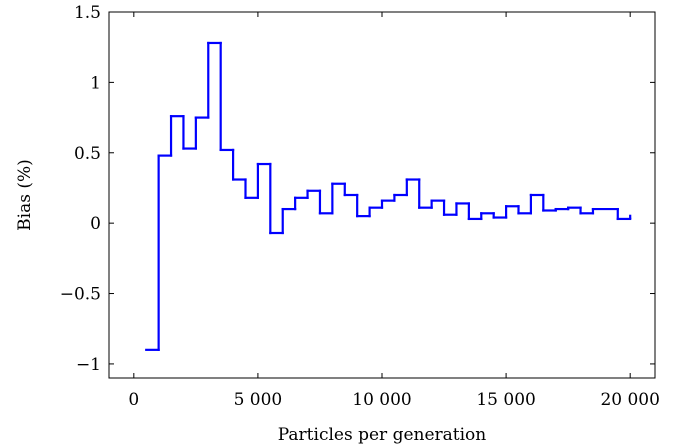 The width and height of the screenshot is (691, 446). What do you see at coordinates (87, 13) in the screenshot?
I see `y-tick-label: 1.5` at bounding box center [87, 13].